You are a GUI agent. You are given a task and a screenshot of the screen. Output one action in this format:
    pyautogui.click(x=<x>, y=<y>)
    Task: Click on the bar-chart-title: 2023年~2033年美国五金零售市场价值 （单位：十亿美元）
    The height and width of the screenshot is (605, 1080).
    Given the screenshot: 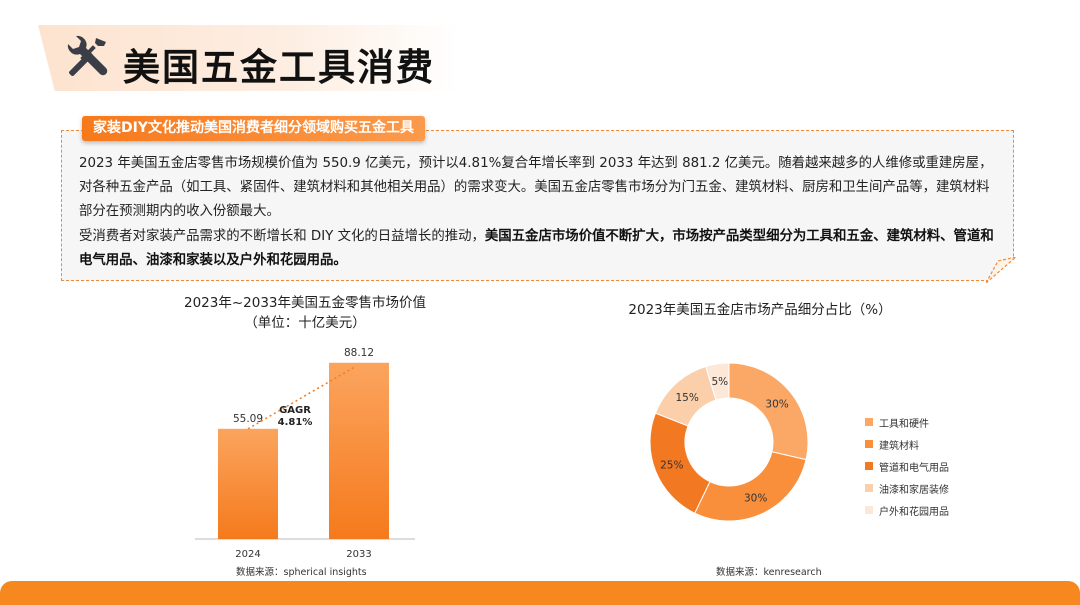 What is the action you would take?
    pyautogui.click(x=305, y=313)
    